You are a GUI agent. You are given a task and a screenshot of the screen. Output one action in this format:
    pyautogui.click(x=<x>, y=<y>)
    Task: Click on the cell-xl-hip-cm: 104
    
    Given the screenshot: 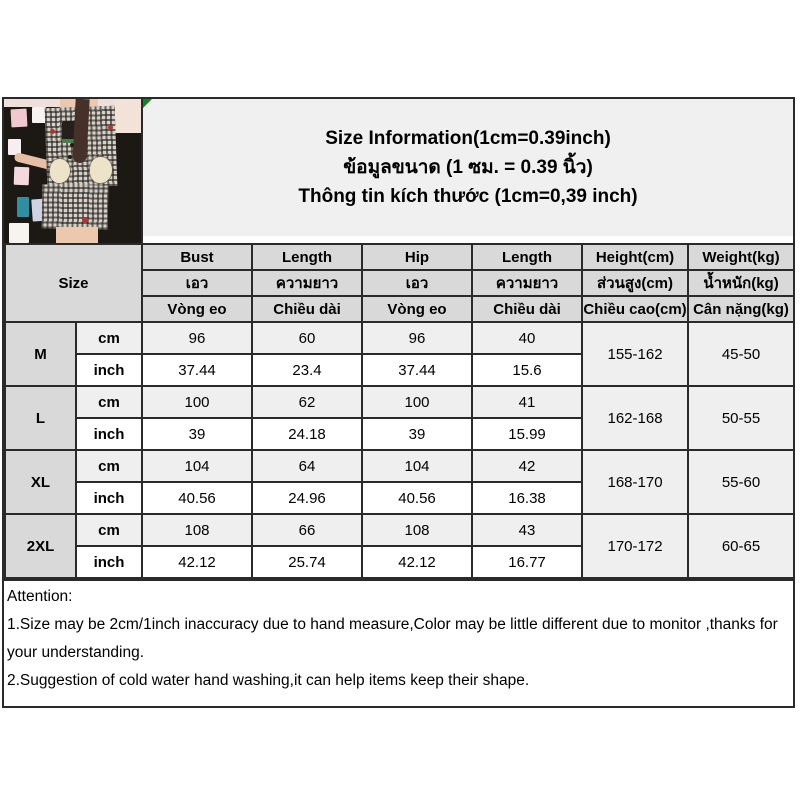 What is the action you would take?
    pyautogui.click(x=417, y=466)
    